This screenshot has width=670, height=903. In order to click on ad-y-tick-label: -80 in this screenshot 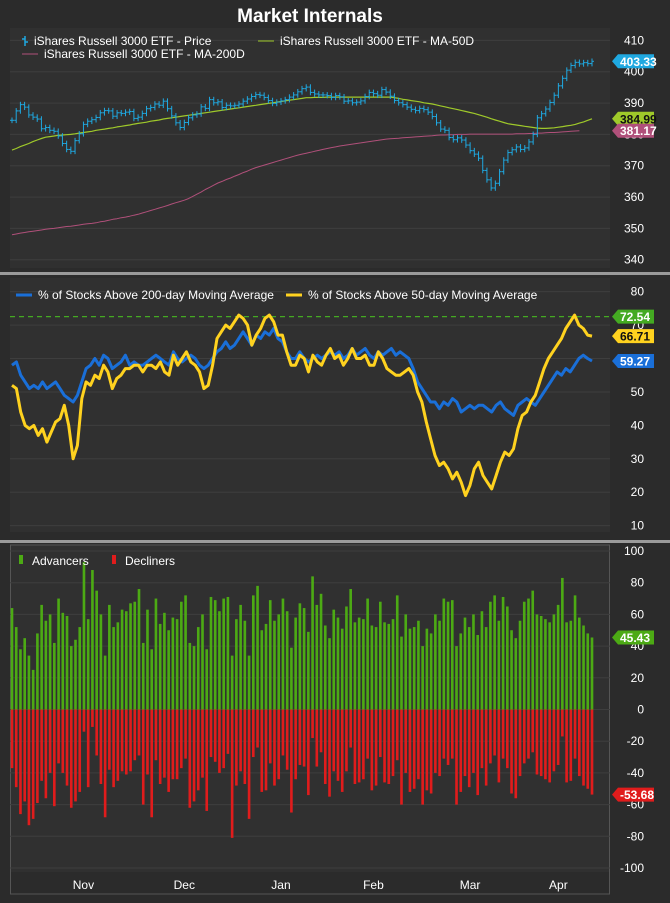, I will do `click(636, 836)`.